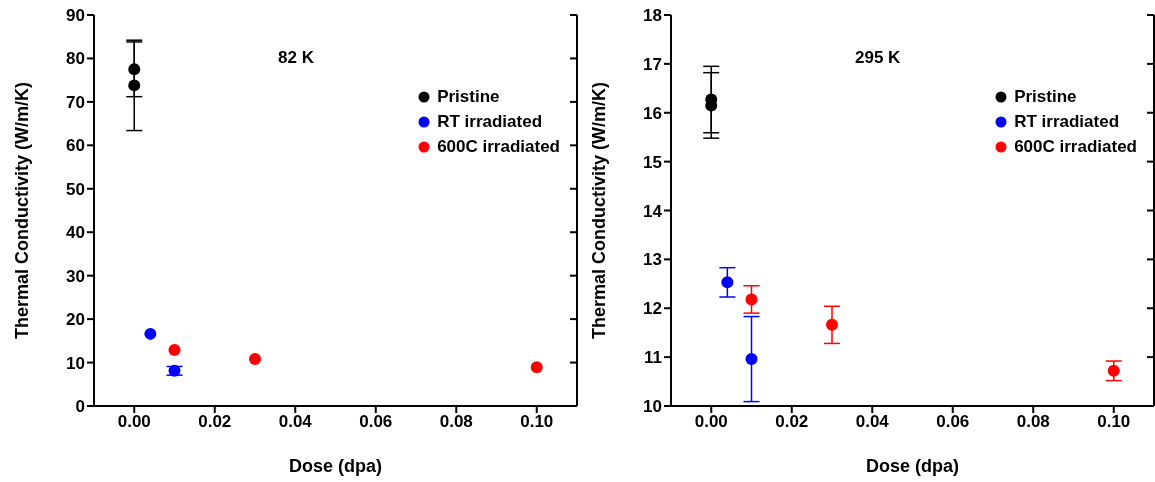 The image size is (1155, 482). What do you see at coordinates (652, 260) in the screenshot?
I see `y-tick-label: 13` at bounding box center [652, 260].